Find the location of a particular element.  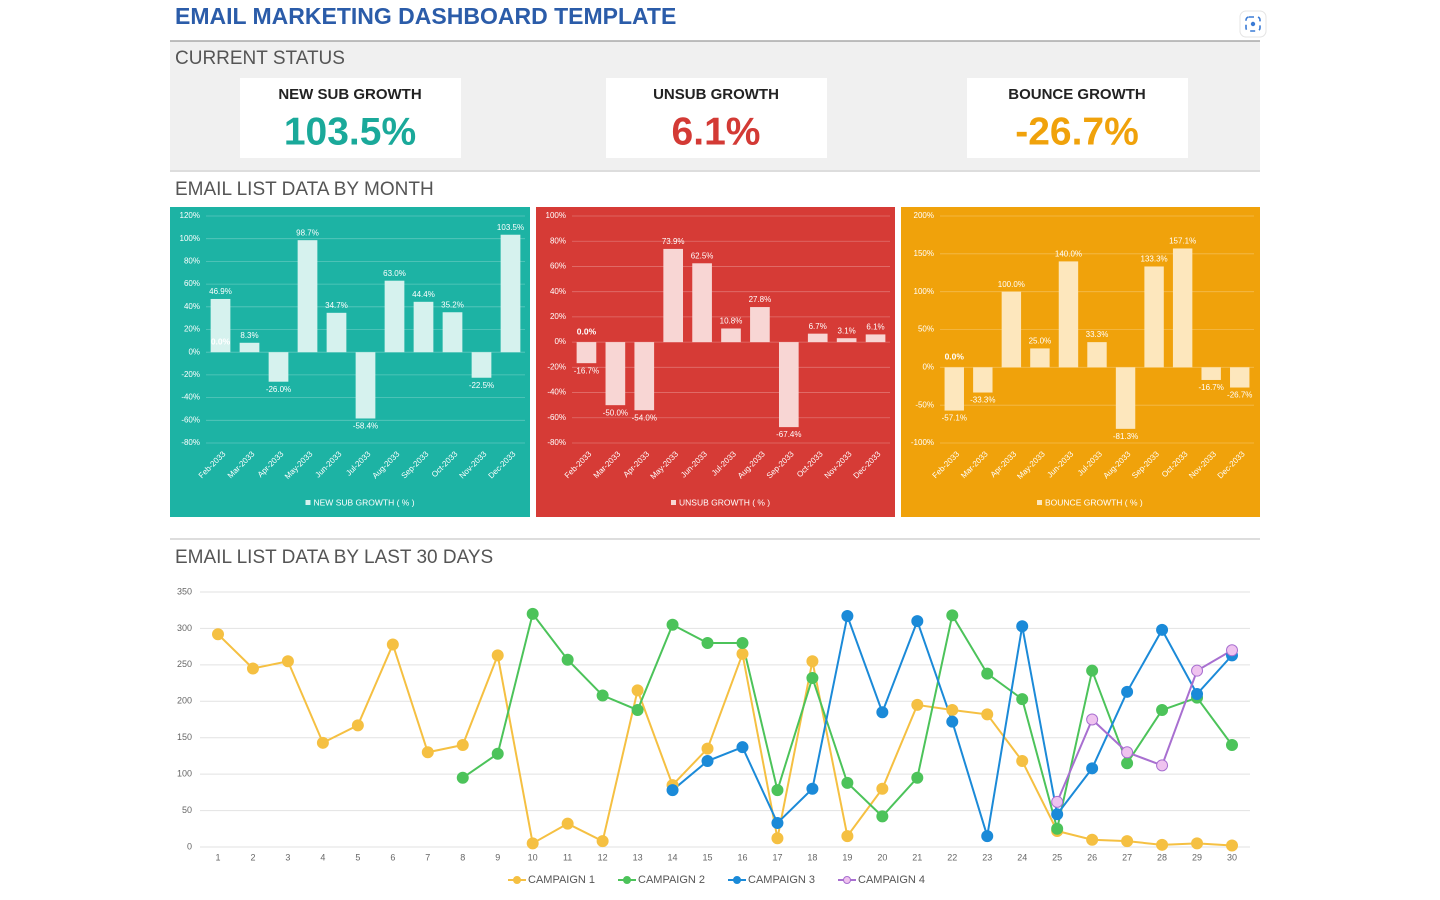

screenshot-icon is located at coordinates (1253, 24).